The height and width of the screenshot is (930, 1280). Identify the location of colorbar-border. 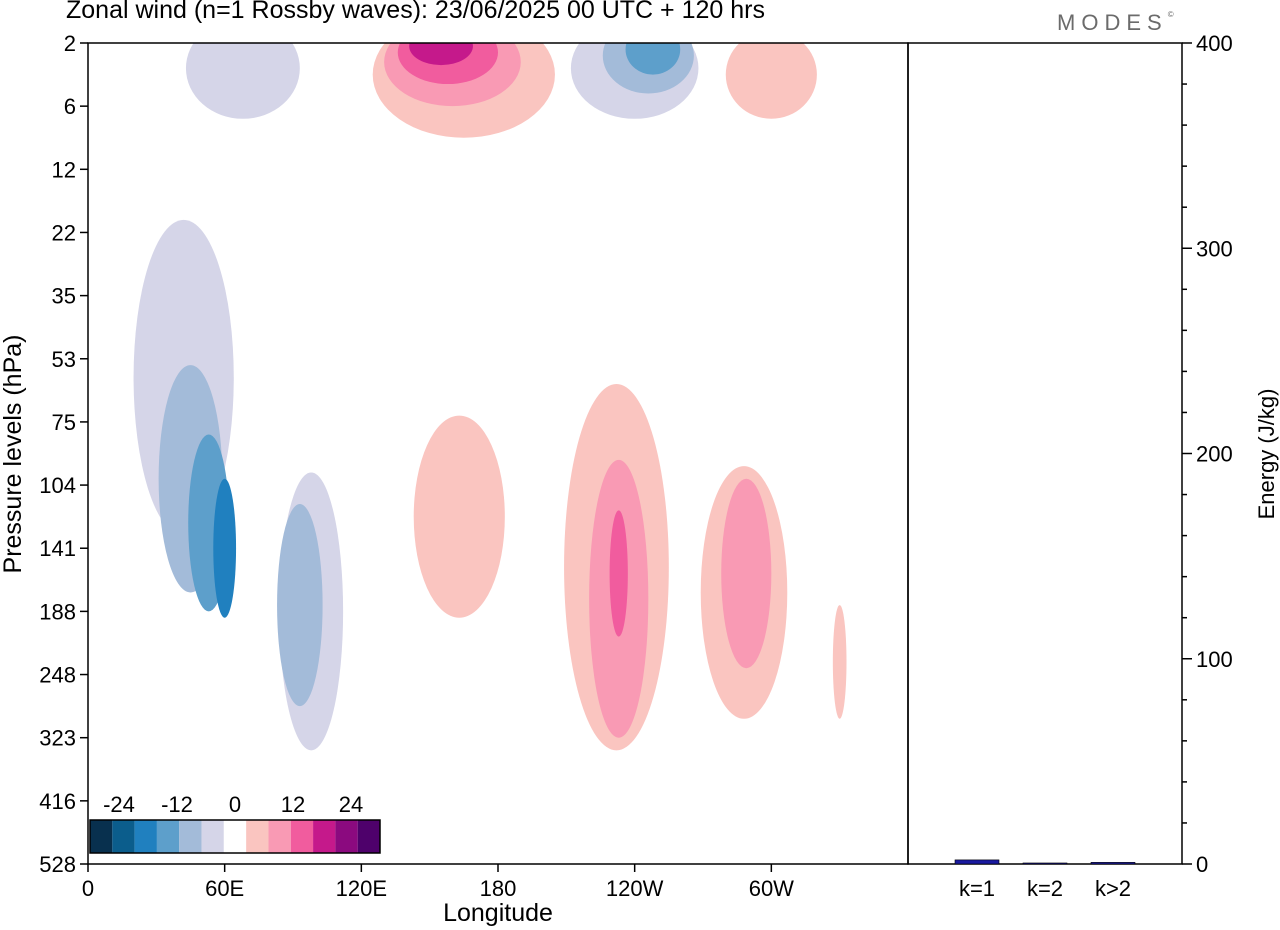
(235, 836).